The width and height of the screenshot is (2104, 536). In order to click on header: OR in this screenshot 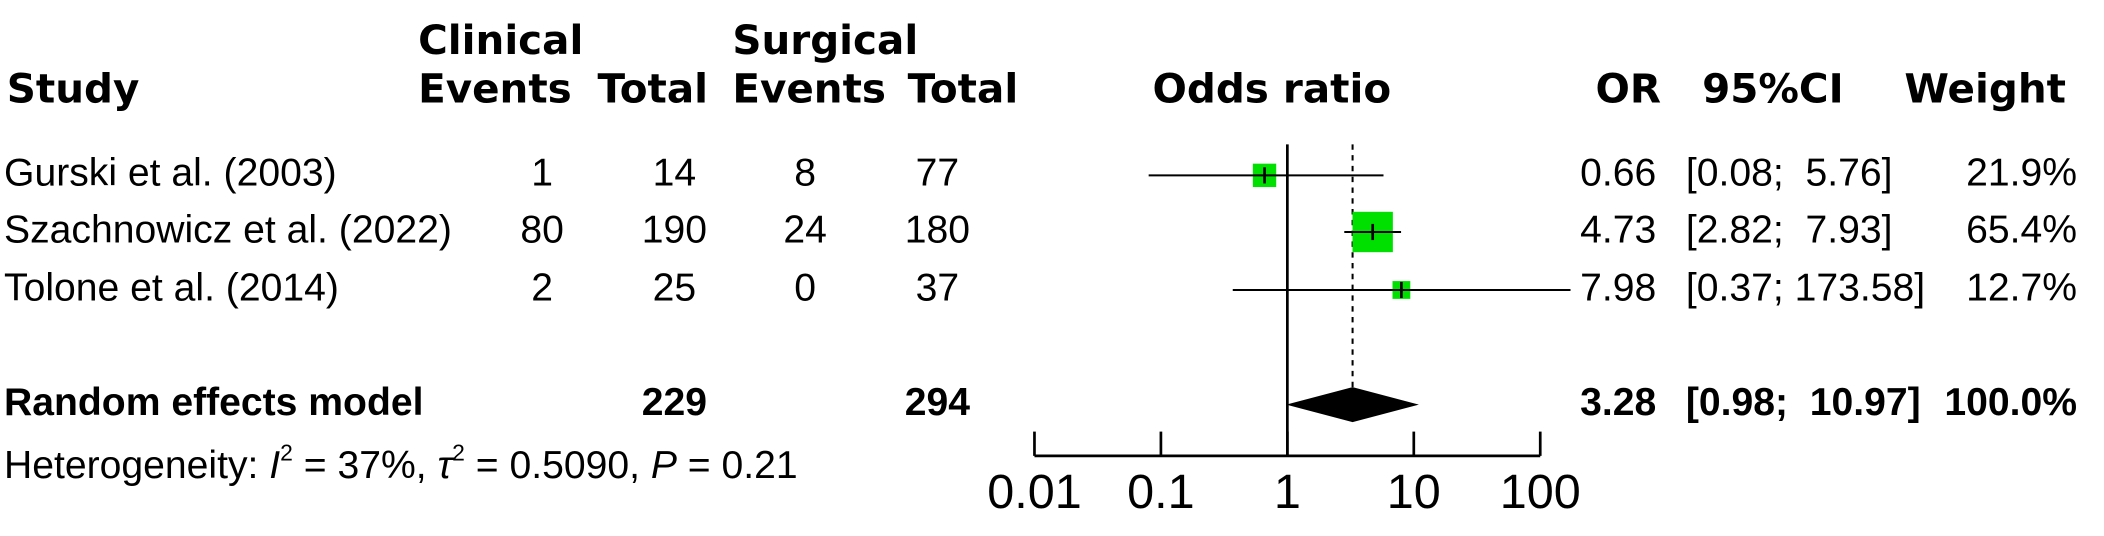, I will do `click(1629, 89)`.